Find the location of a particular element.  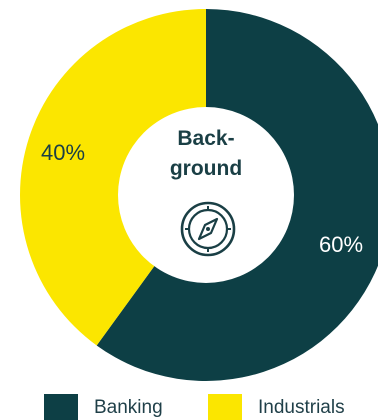

center-title-line-1: Back- is located at coordinates (205, 138).